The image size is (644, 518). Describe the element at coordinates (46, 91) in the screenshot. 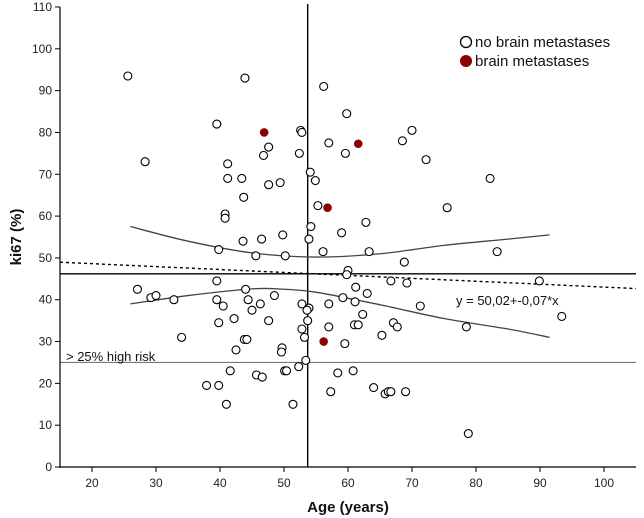

I see `y-tick-label: 90` at that location.